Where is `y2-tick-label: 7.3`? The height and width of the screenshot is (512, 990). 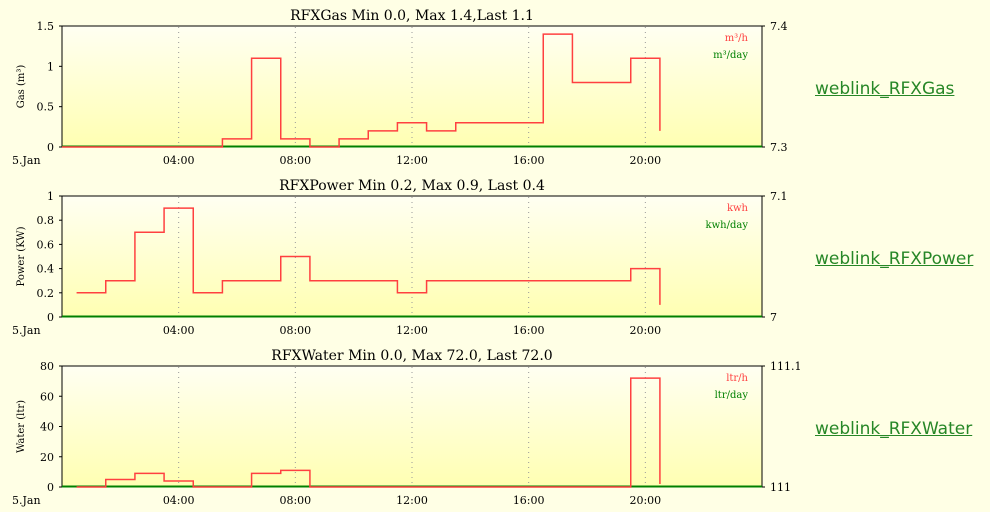
y2-tick-label: 7.3 is located at coordinates (779, 147).